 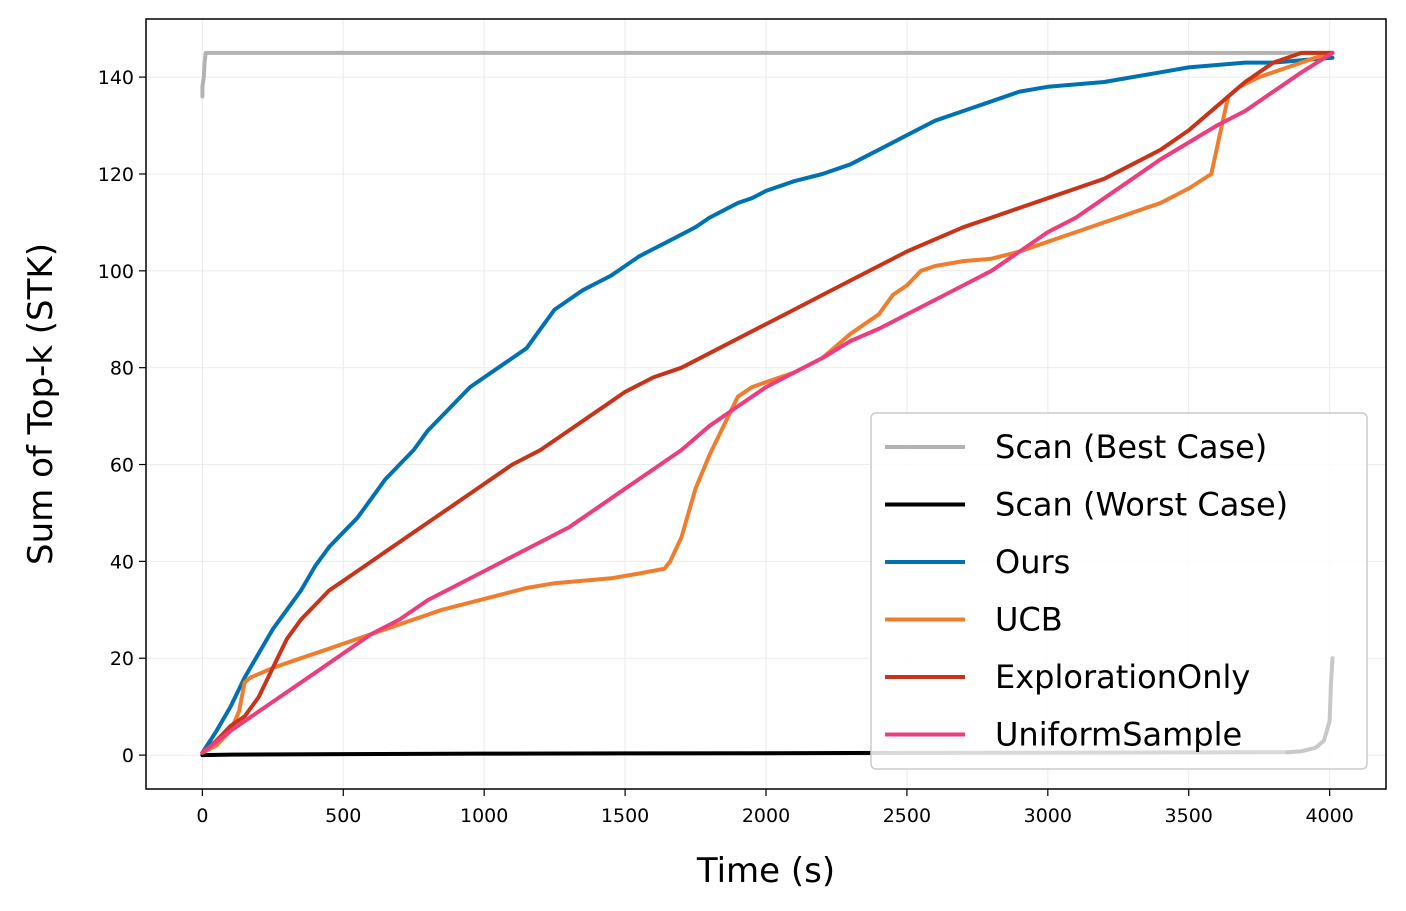 What do you see at coordinates (1048, 816) in the screenshot?
I see `x-tick-label: 3000` at bounding box center [1048, 816].